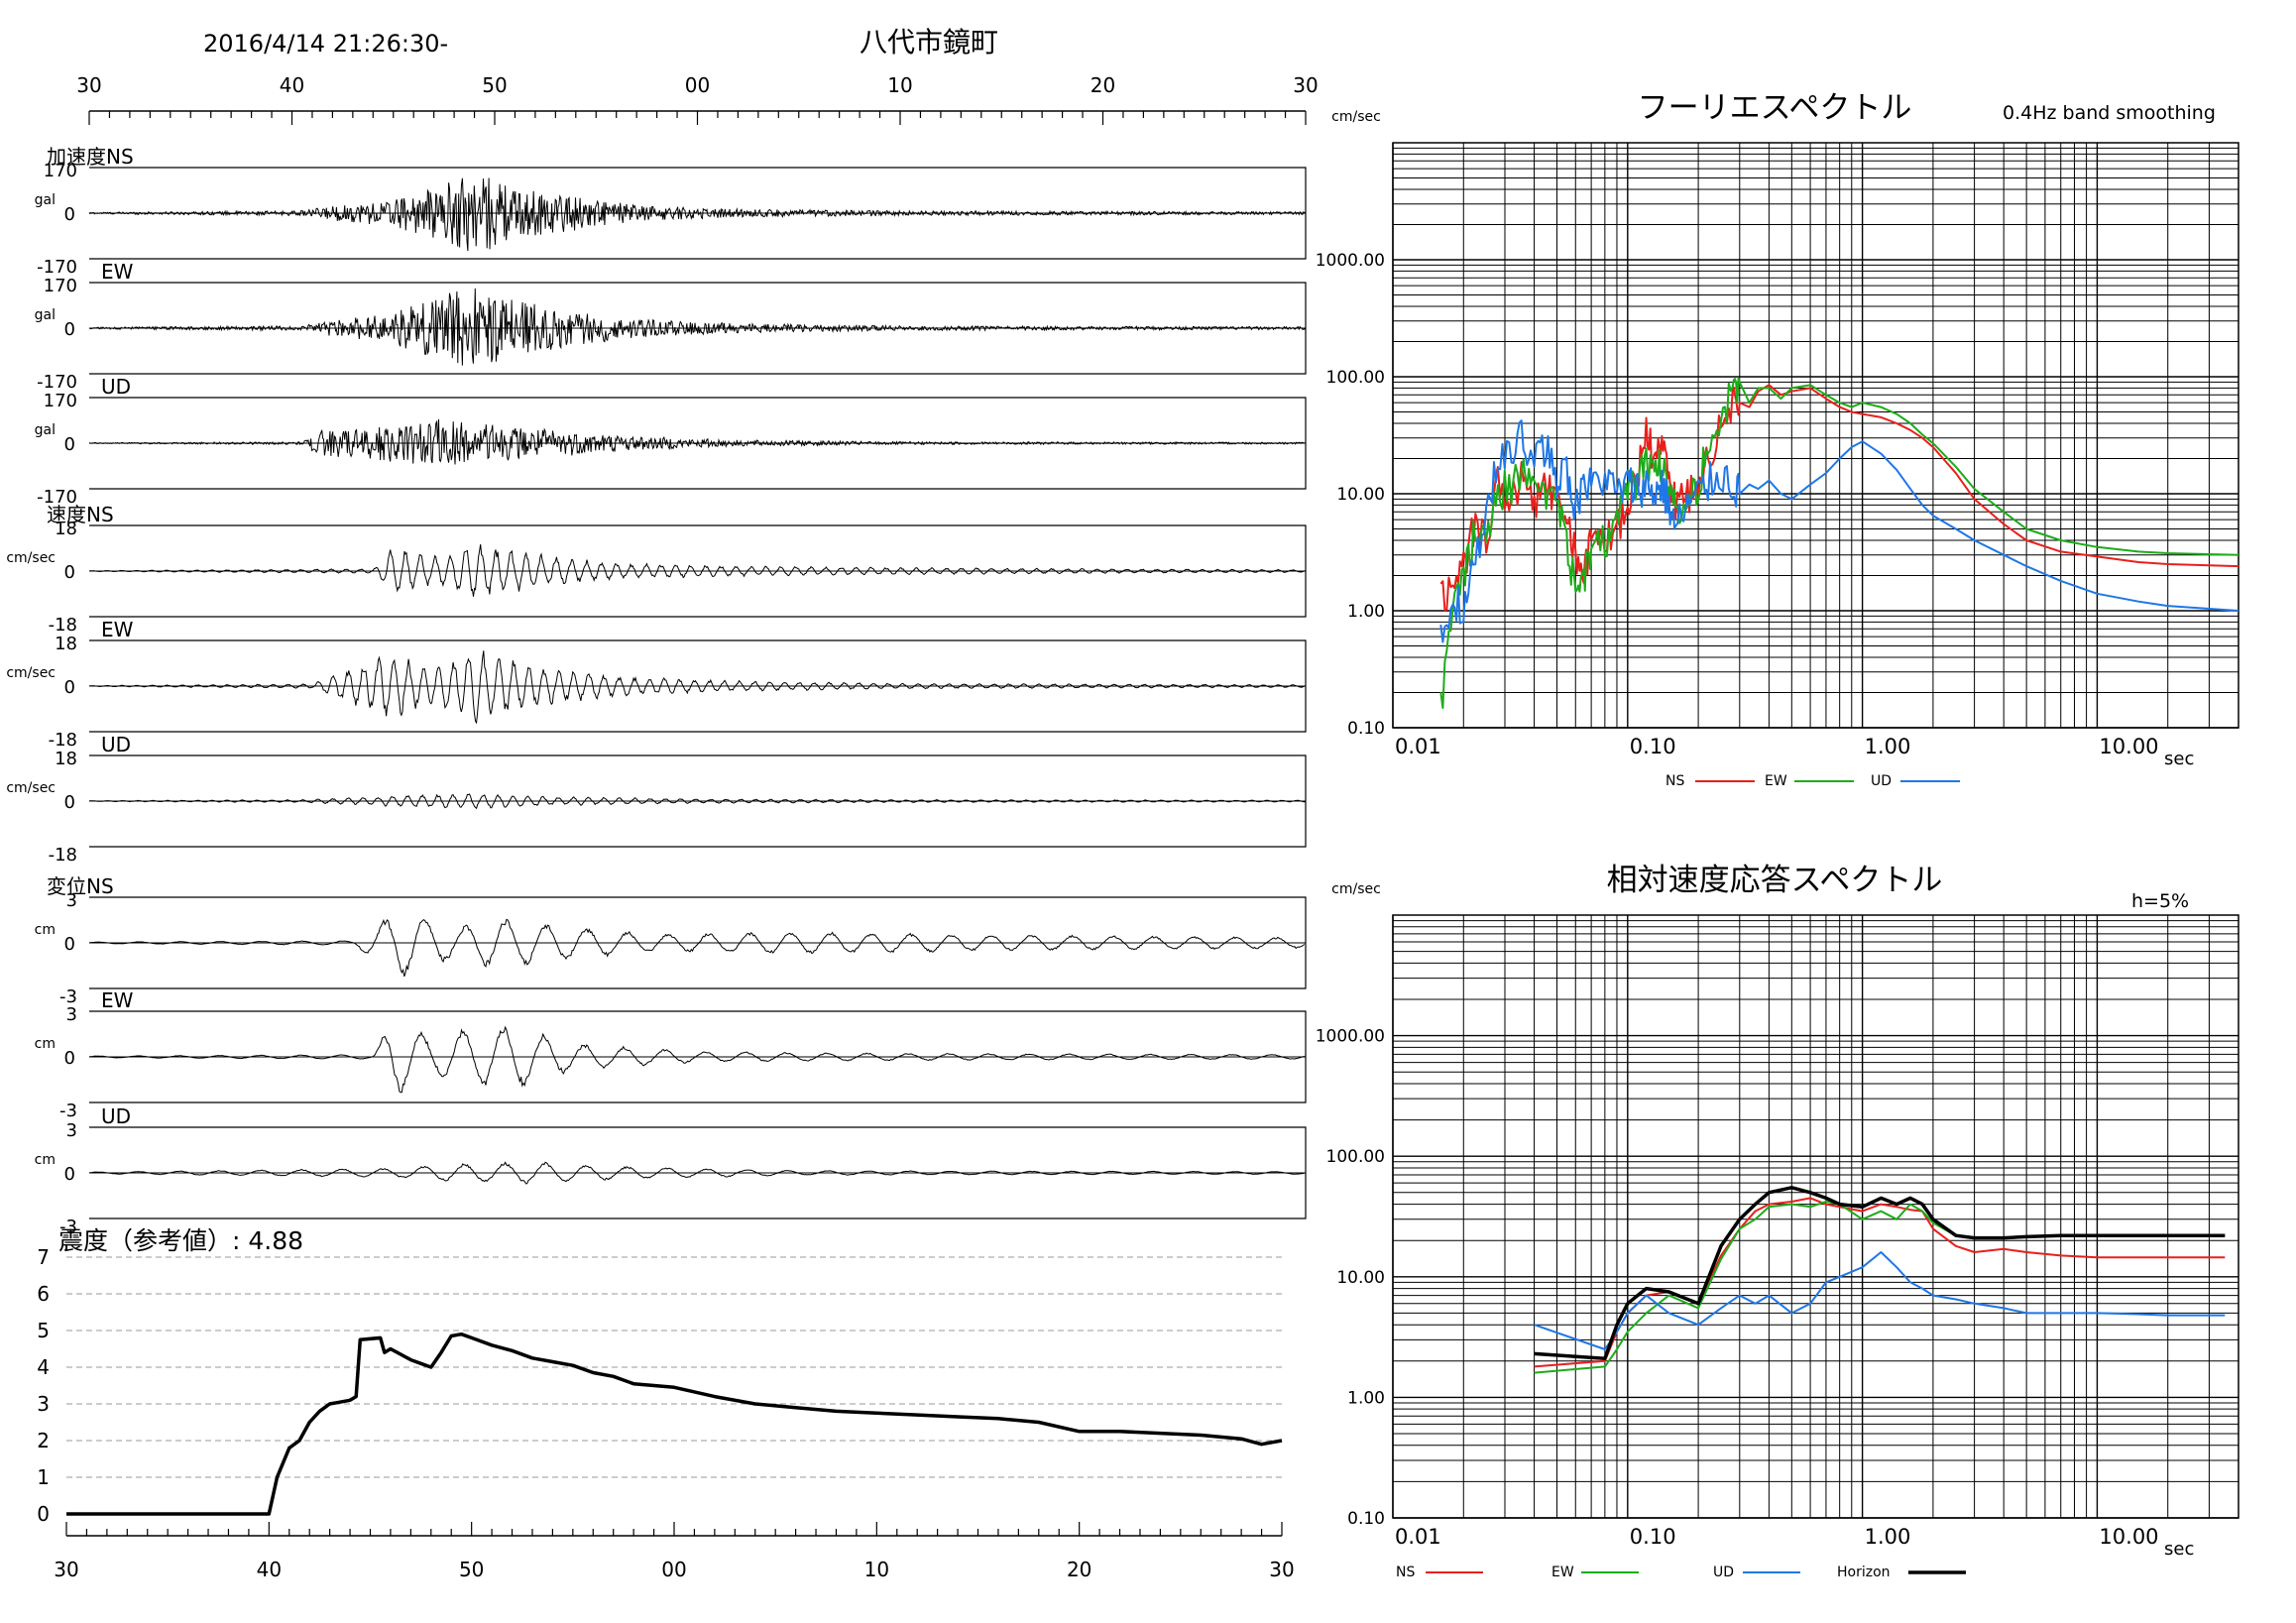  Describe the element at coordinates (1079, 1569) in the screenshot. I see `intensity-x-tick-label: 20` at that location.